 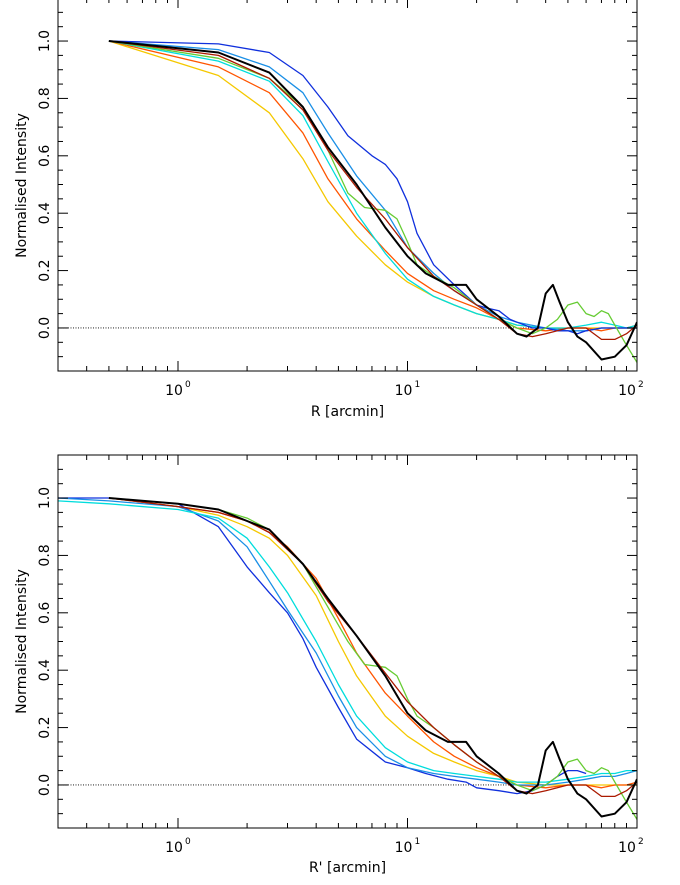 I want to click on x-axis-label: R [arcmin], so click(x=347, y=412).